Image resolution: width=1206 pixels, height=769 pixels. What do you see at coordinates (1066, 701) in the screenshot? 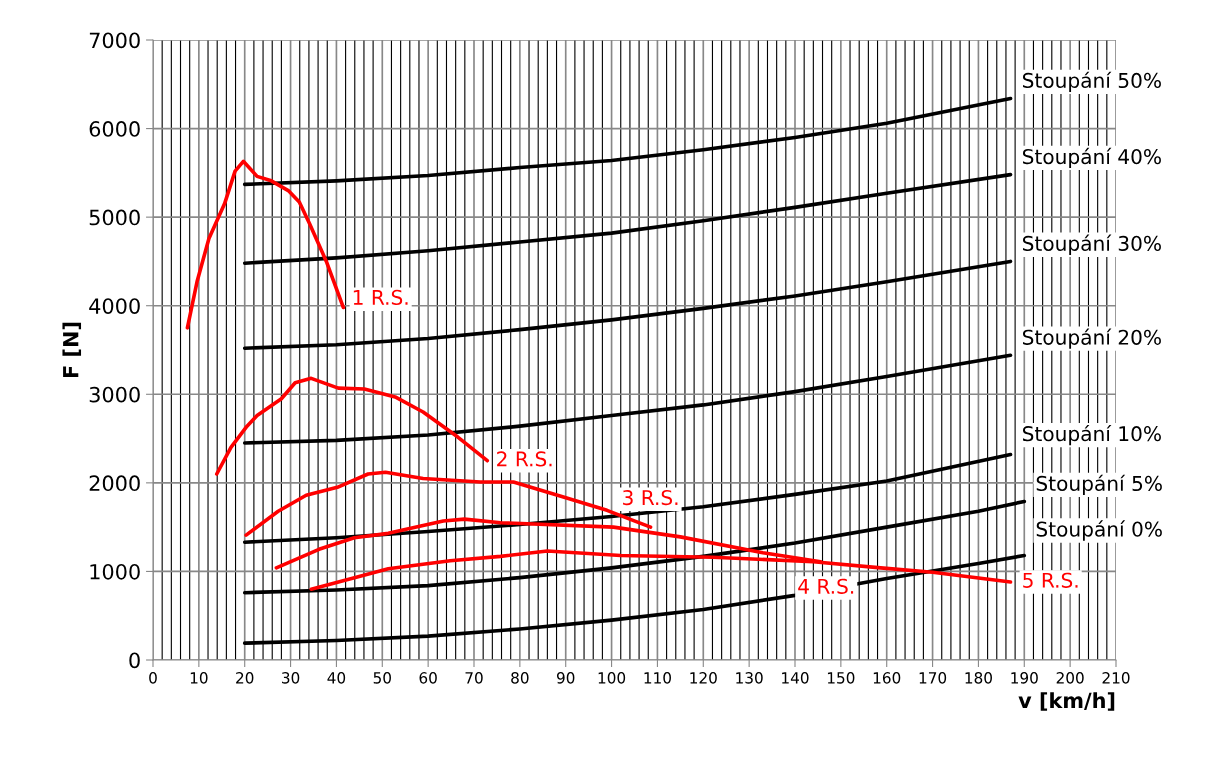
I see `x-axis-title: v [km/h]` at bounding box center [1066, 701].